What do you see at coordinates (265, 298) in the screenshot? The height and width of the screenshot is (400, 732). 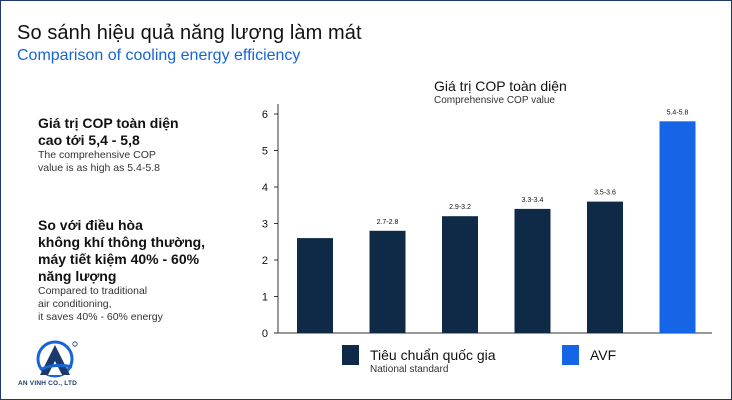 I see `y-tick-label: 1` at bounding box center [265, 298].